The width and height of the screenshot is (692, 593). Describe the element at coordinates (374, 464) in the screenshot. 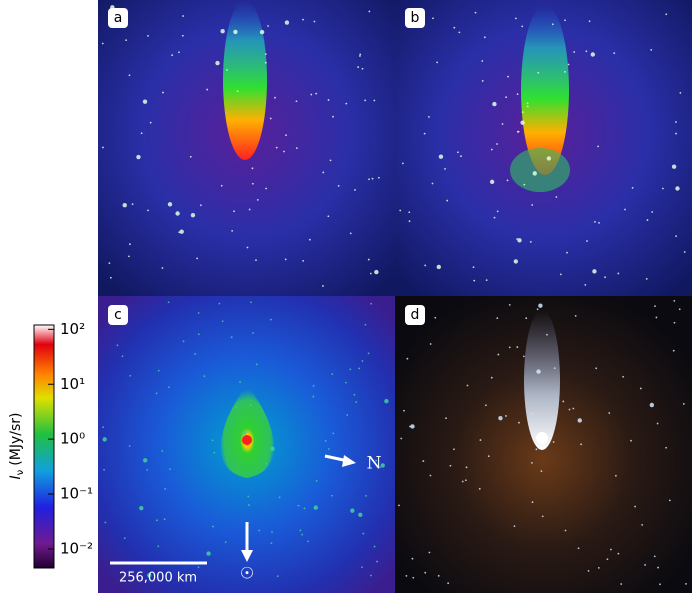

I see `north-label: N` at that location.